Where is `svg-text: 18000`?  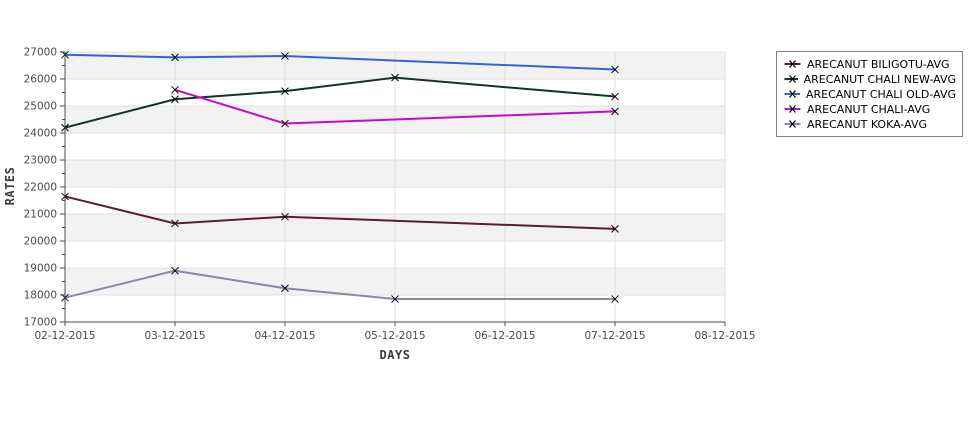 svg-text: 18000 is located at coordinates (40, 296).